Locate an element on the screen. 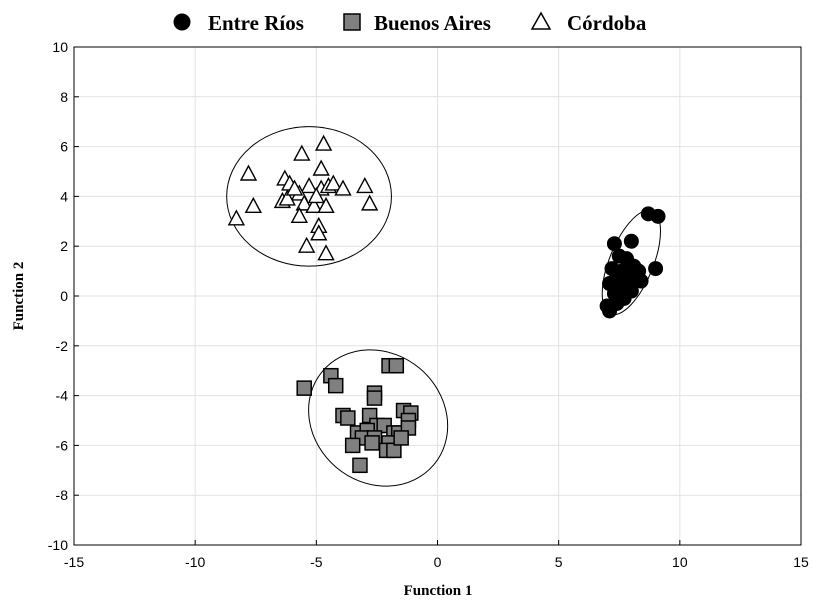  legend-label-cordoba: Córdoba is located at coordinates (607, 23).